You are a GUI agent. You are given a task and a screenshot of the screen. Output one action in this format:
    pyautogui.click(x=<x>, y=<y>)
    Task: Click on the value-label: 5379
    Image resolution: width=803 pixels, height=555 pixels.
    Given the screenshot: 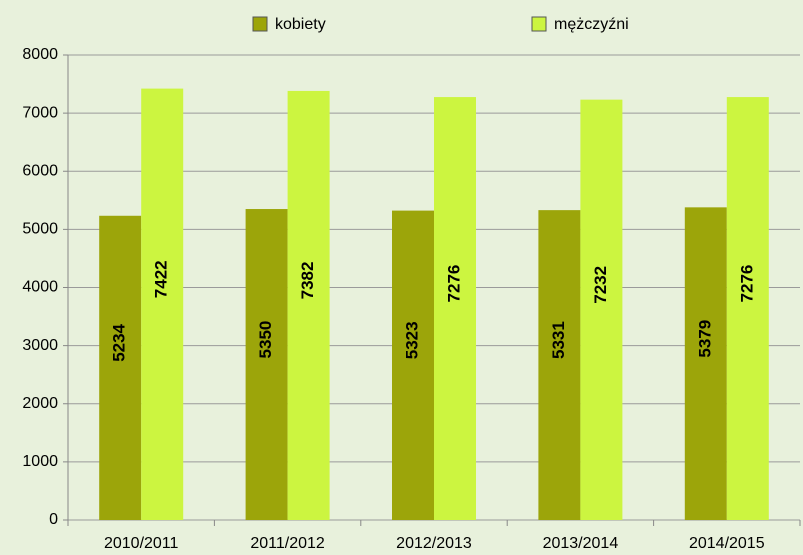 What is the action you would take?
    pyautogui.click(x=704, y=339)
    